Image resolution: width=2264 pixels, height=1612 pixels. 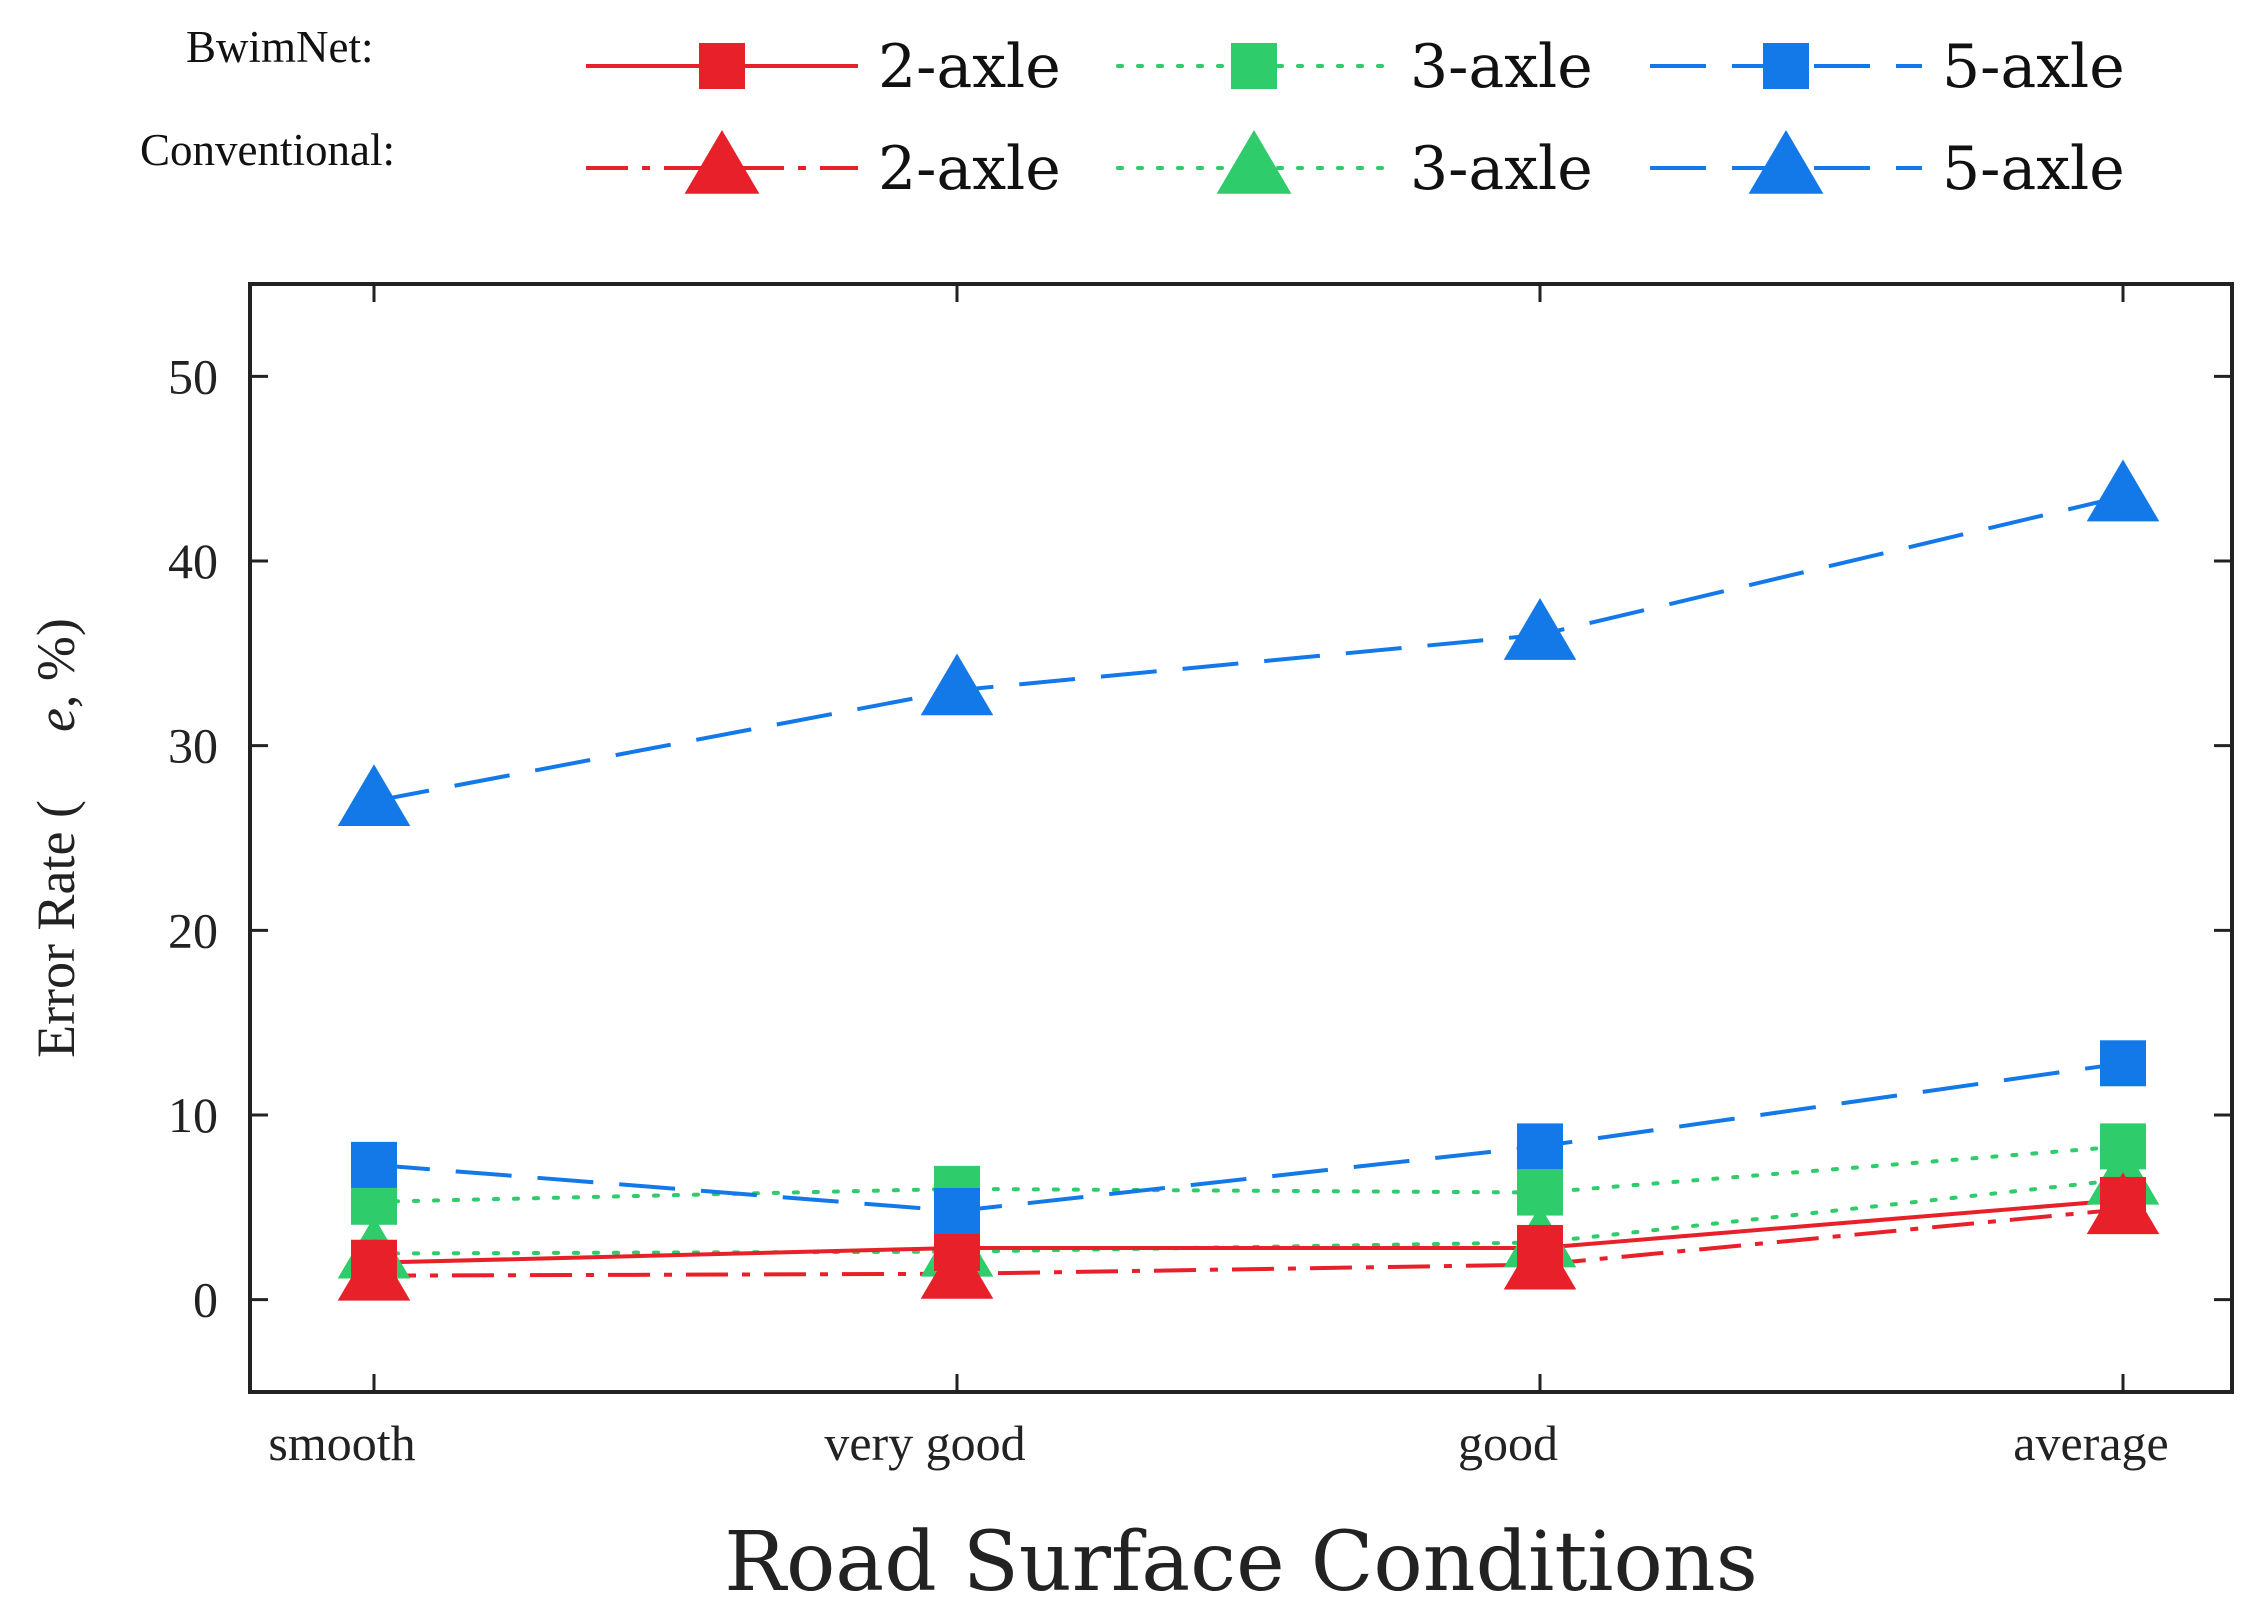 I want to click on y-tick-label: 50, so click(x=193, y=376).